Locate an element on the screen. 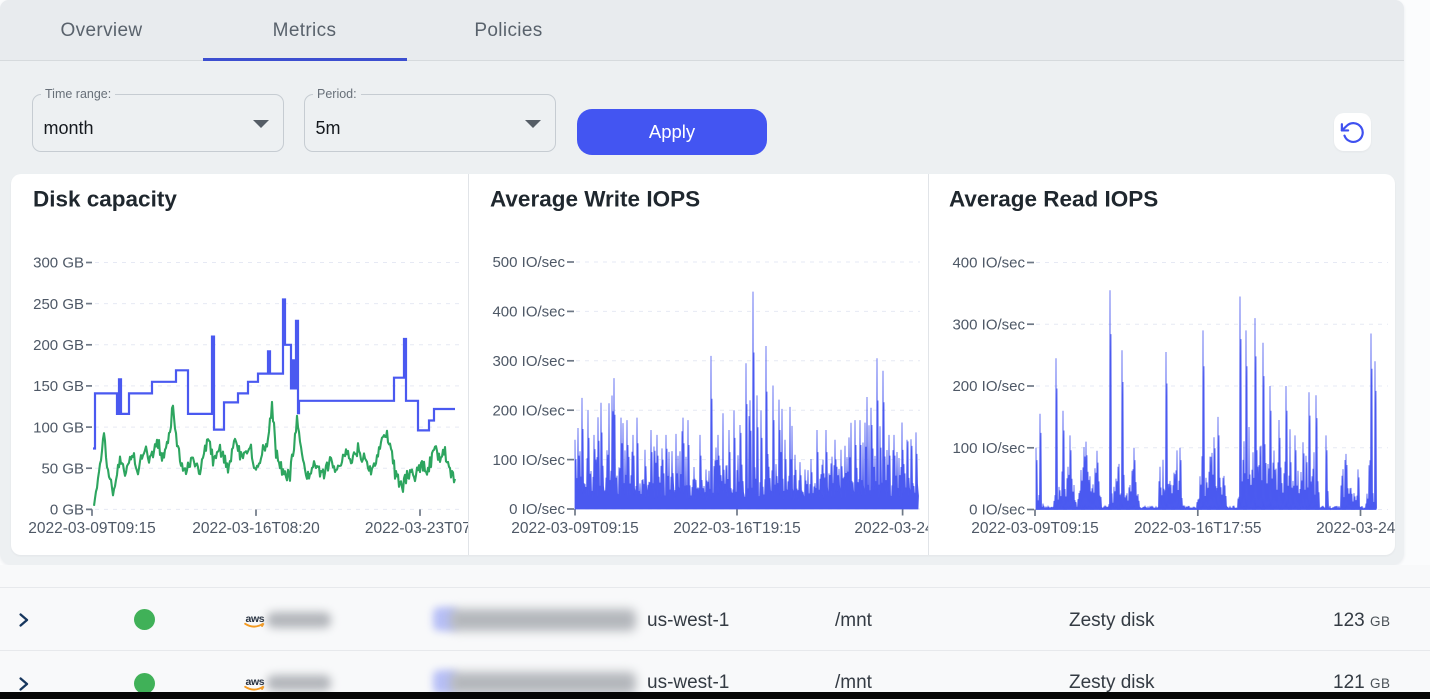 The height and width of the screenshot is (699, 1430). svg-text: Disk capacity is located at coordinates (105, 199).